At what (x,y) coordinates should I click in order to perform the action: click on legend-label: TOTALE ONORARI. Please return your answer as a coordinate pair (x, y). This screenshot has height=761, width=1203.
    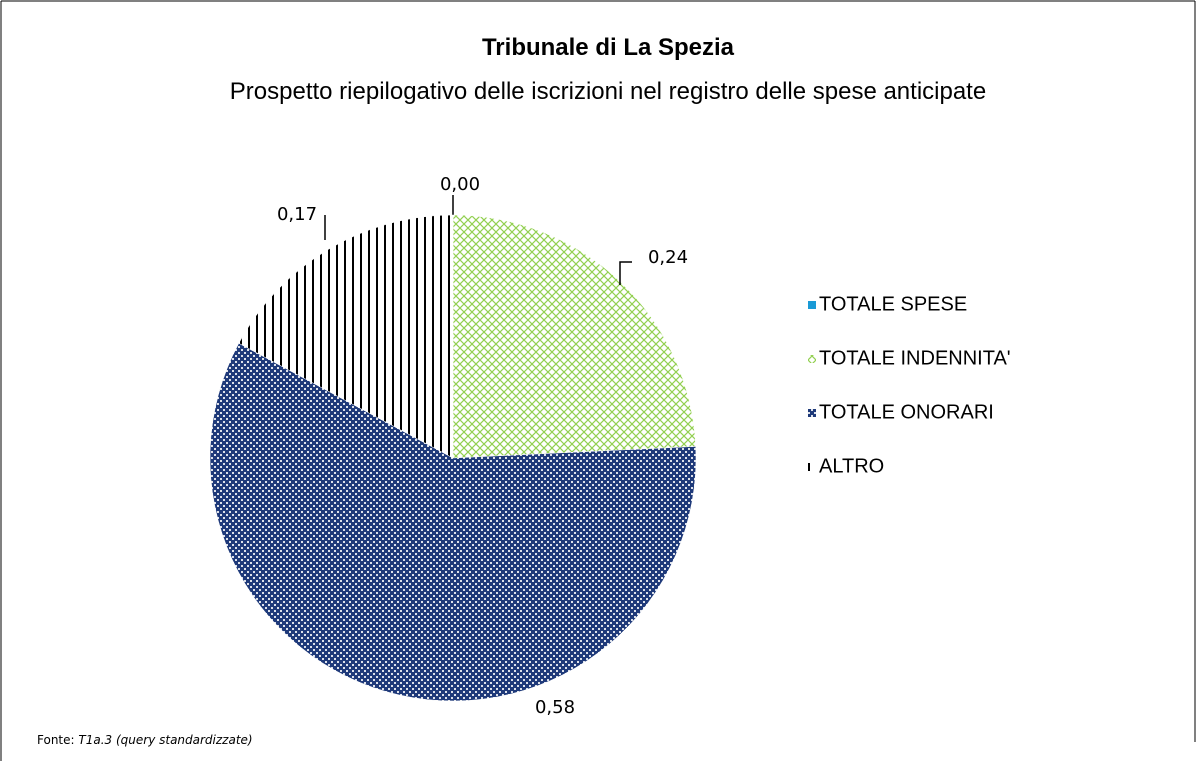
    Looking at the image, I should click on (906, 412).